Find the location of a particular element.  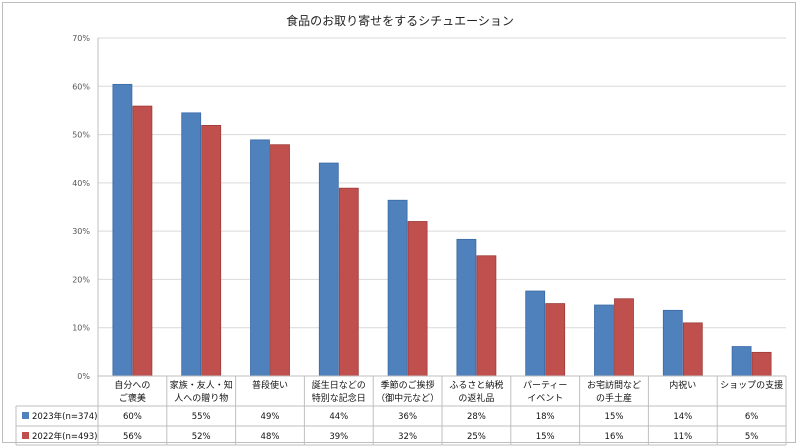

data-label: 16% is located at coordinates (614, 437).